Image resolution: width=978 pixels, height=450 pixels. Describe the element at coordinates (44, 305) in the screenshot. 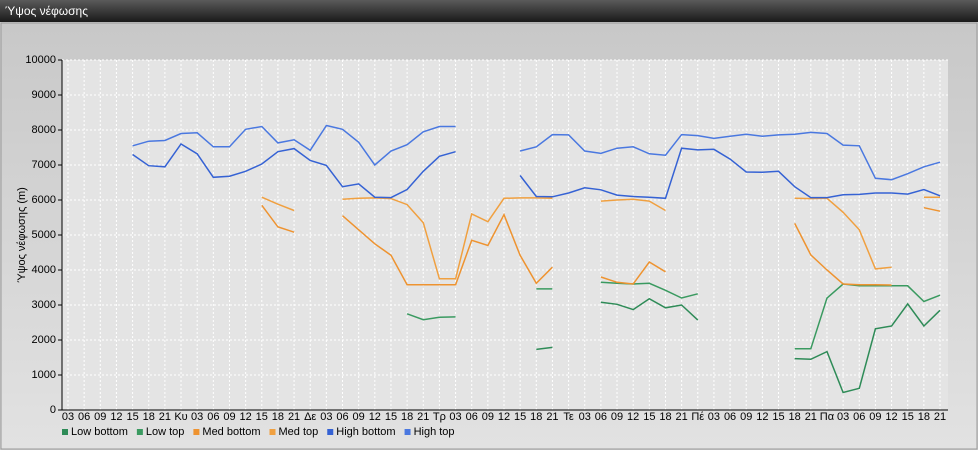

I see `y-tick-label: 3000` at that location.